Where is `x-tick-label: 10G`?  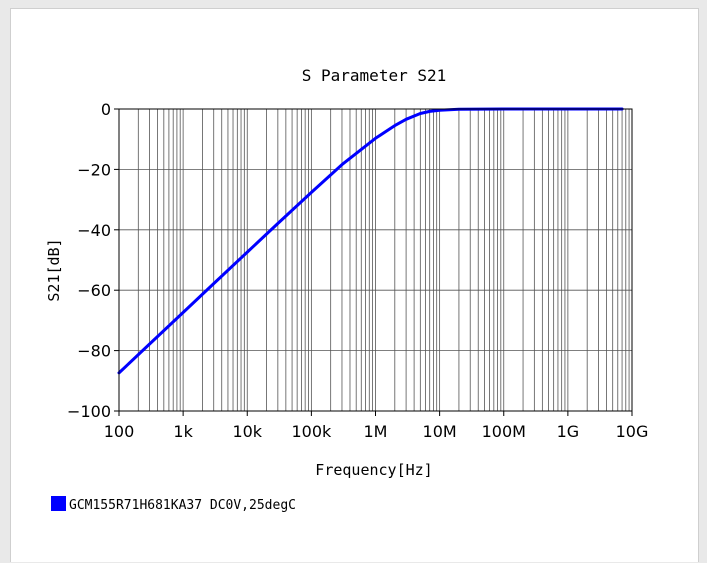 x-tick-label: 10G is located at coordinates (632, 431).